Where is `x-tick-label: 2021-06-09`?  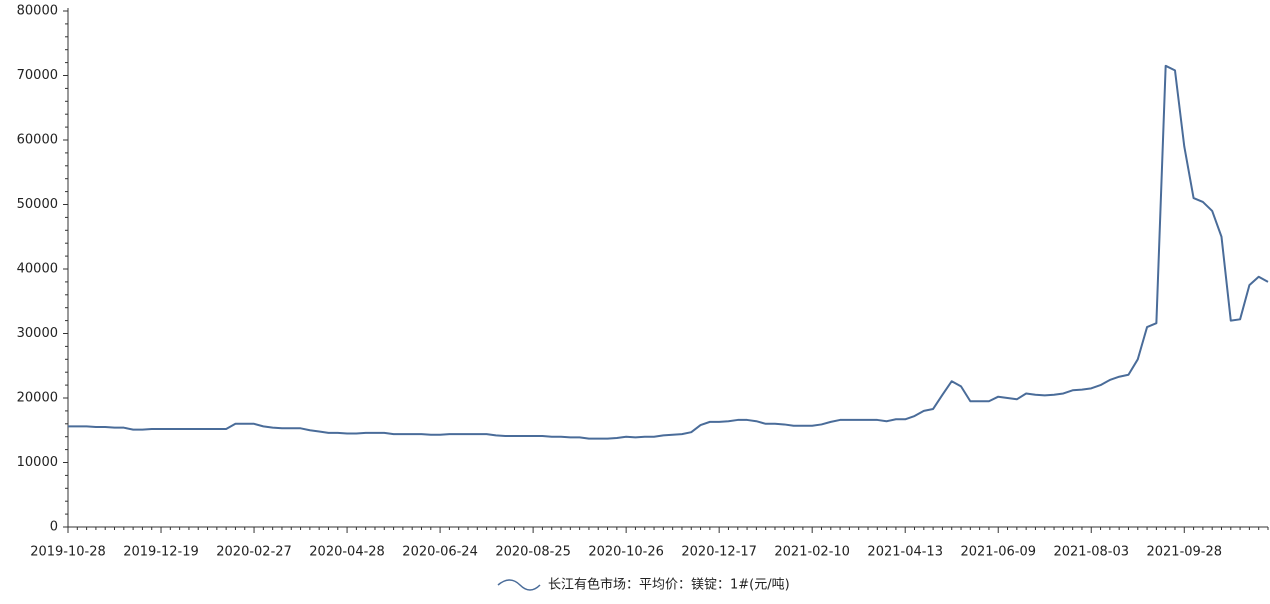
x-tick-label: 2021-06-09 is located at coordinates (998, 552).